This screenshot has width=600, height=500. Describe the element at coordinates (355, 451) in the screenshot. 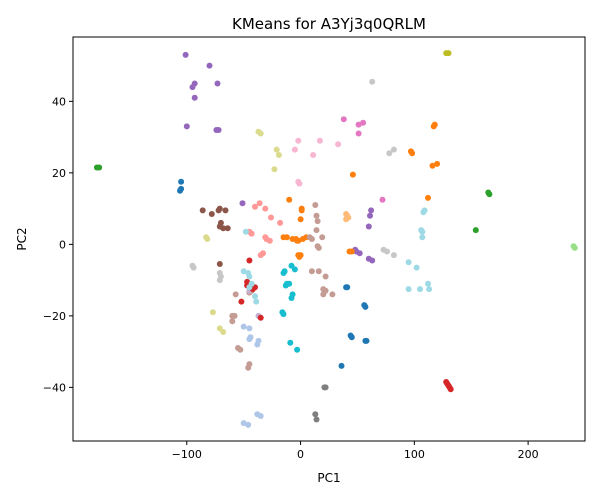

I see `x-axis-ticks: −100 0 100 200` at that location.